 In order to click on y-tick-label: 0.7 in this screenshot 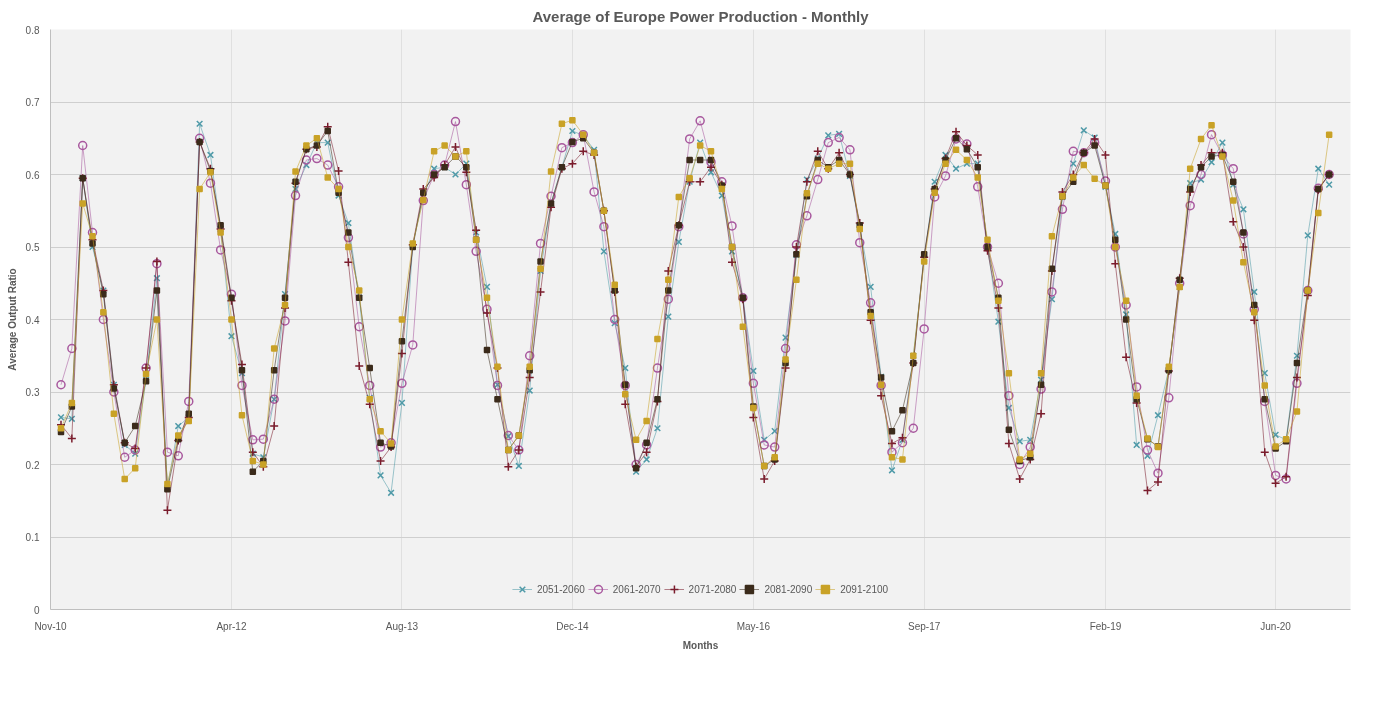, I will do `click(32, 102)`.